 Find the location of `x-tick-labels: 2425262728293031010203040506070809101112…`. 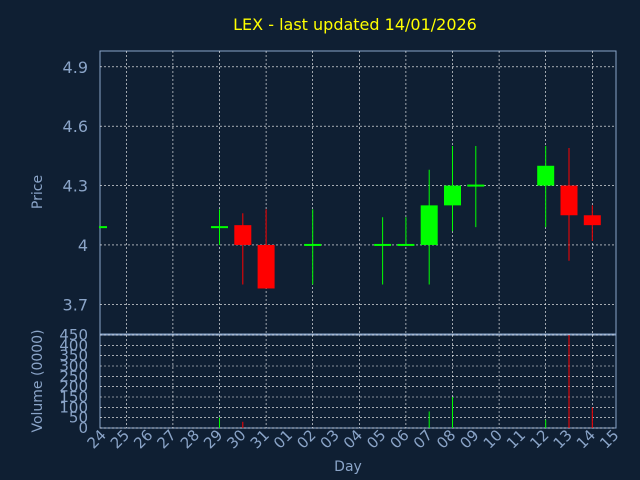

x-tick-labels: 2425262728293031010203040506070809101112… is located at coordinates (353, 439).